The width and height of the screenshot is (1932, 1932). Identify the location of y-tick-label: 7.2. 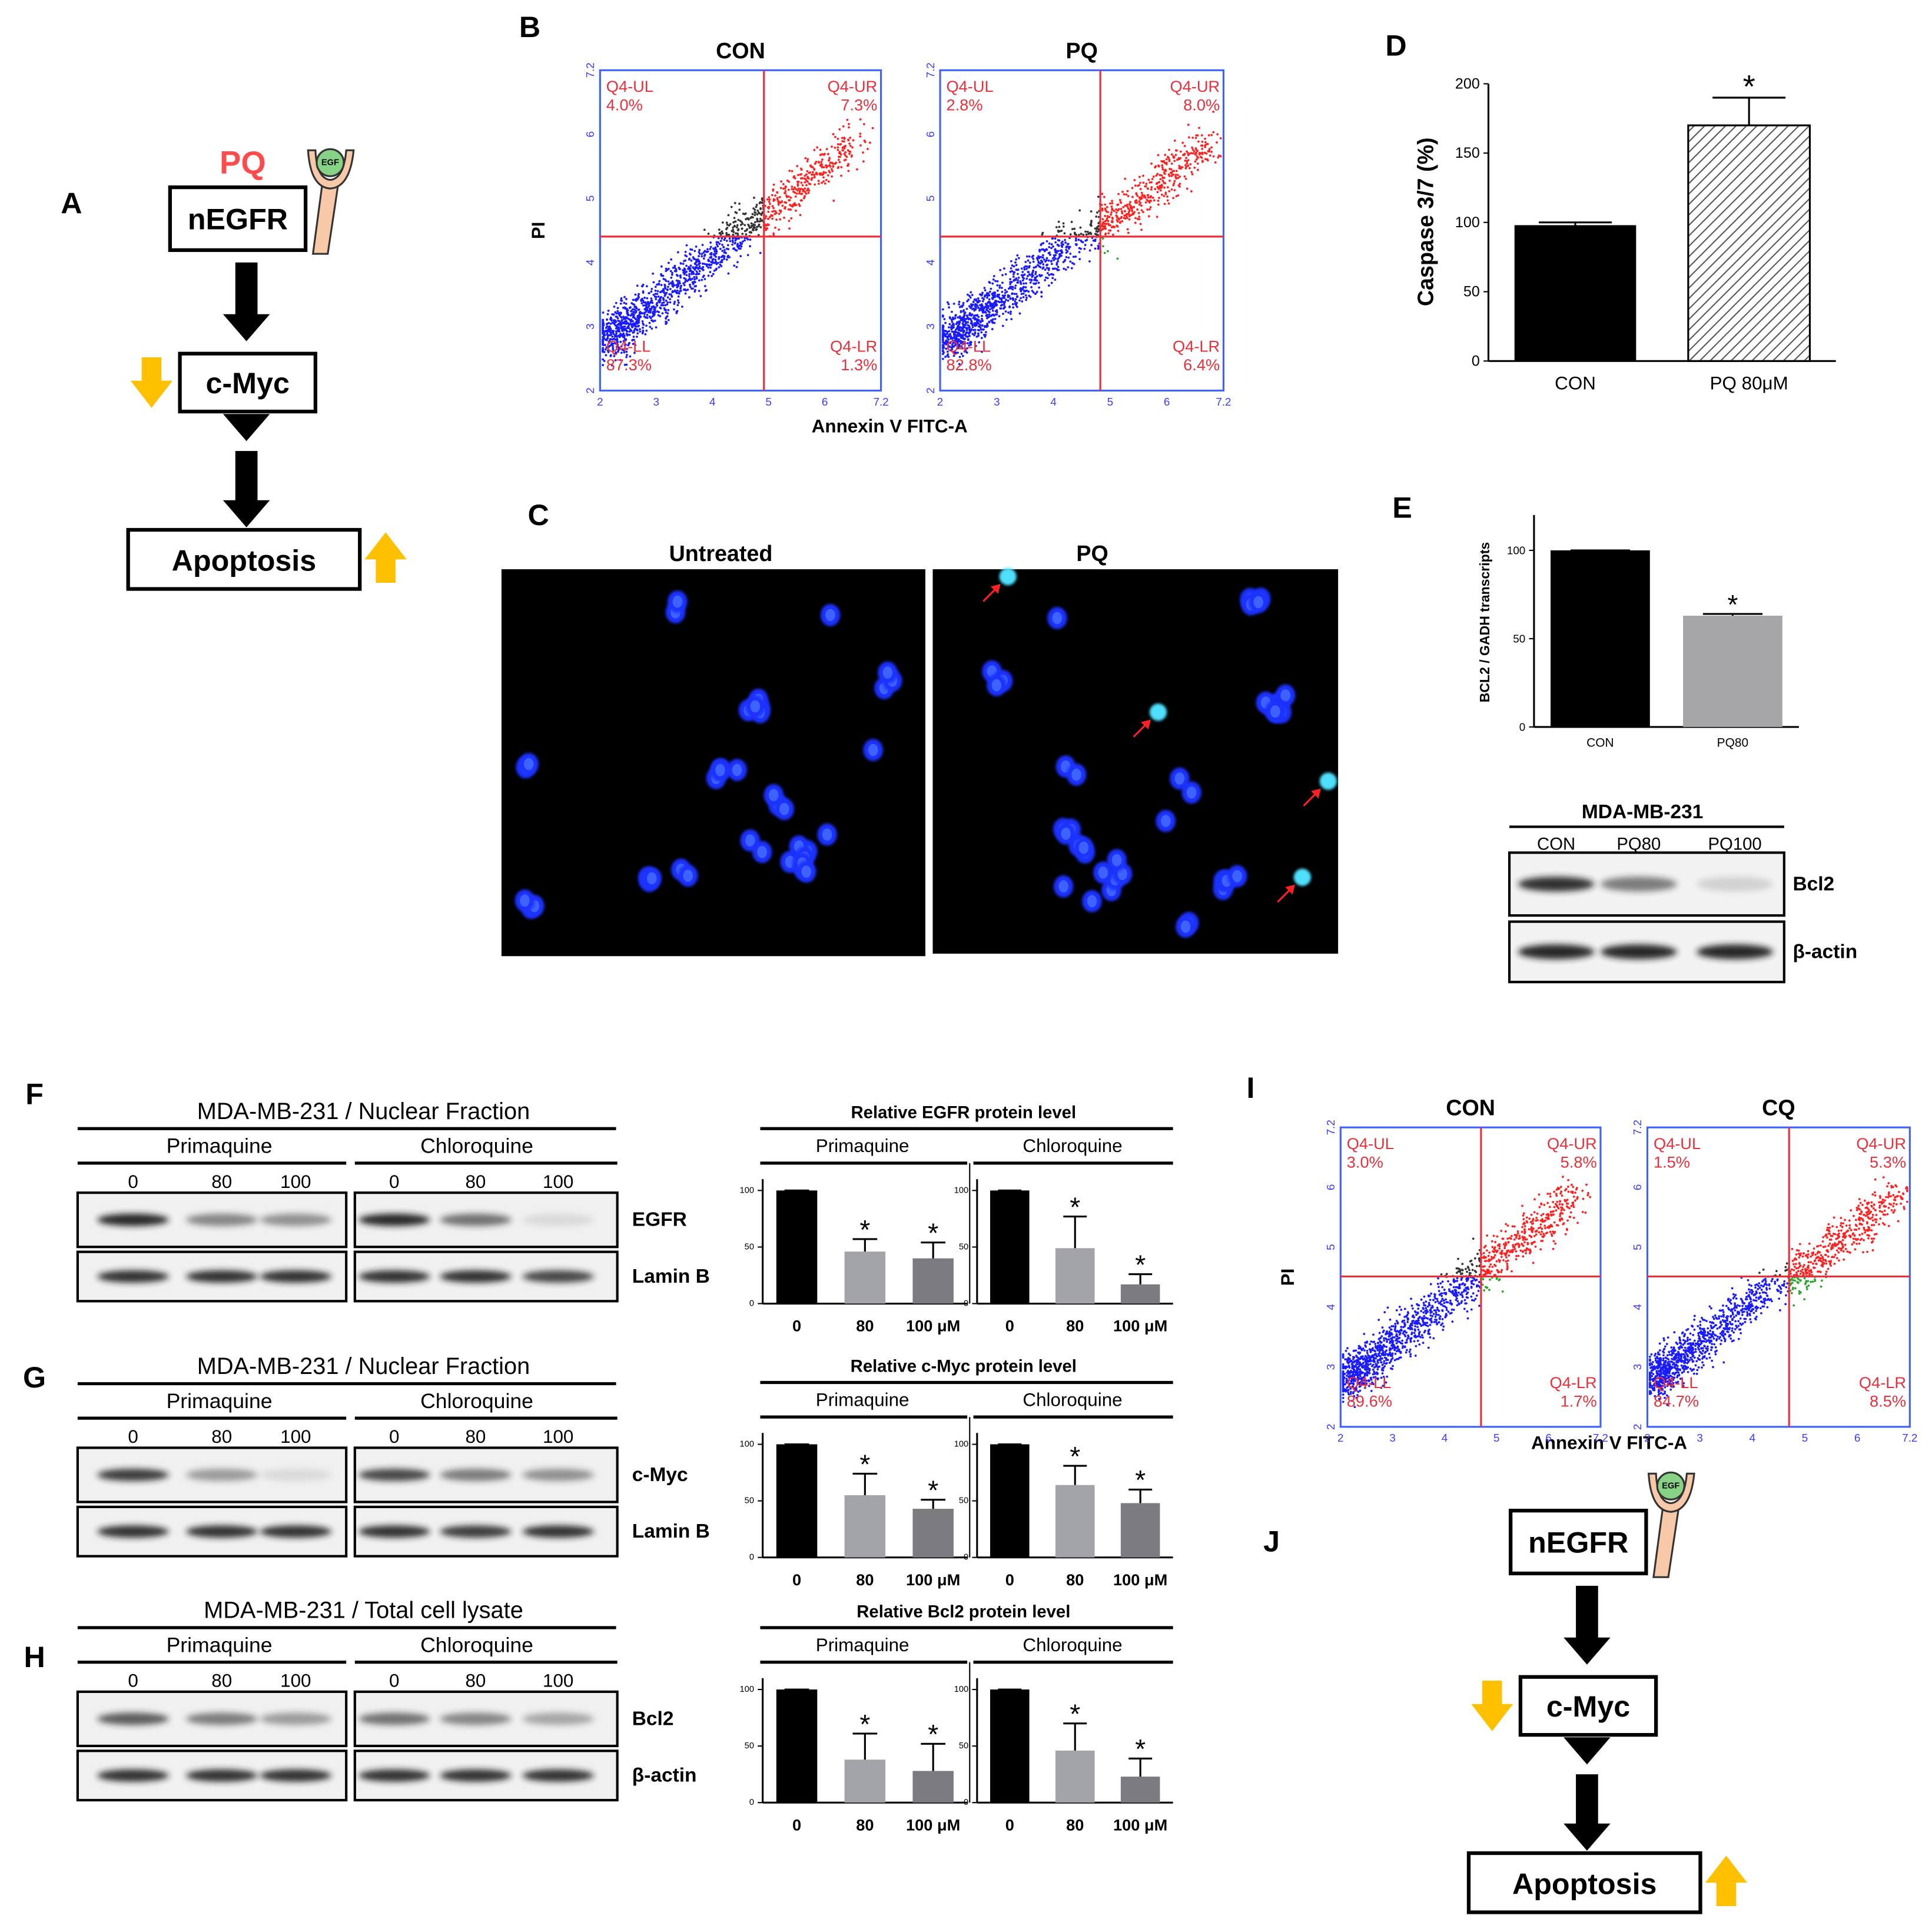
(590, 70).